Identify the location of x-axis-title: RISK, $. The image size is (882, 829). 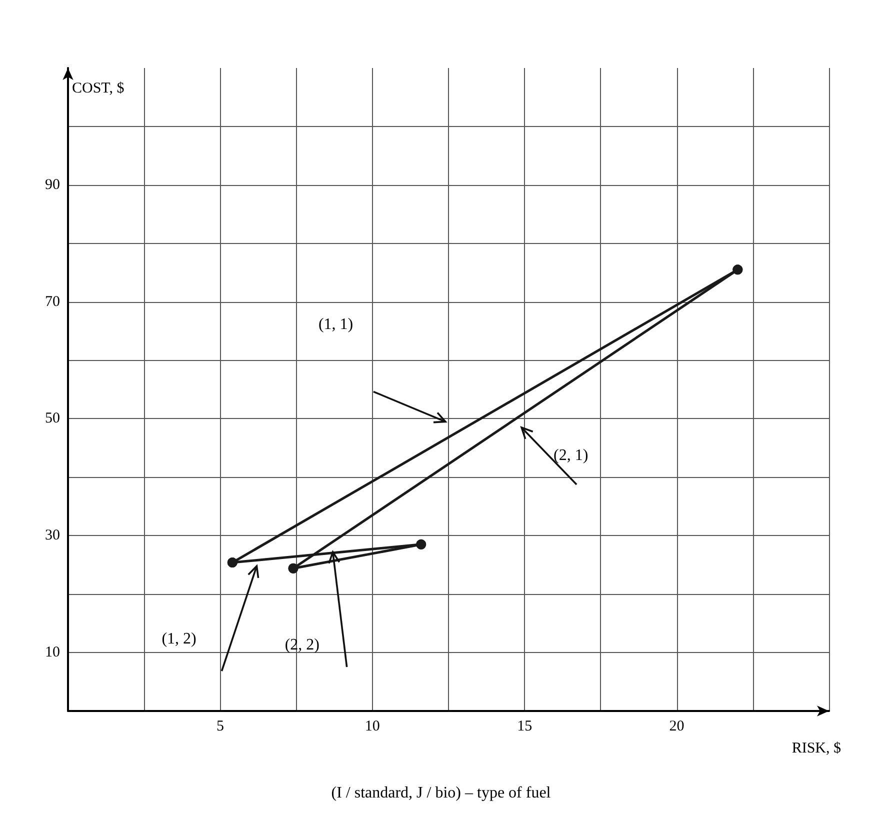
(817, 748).